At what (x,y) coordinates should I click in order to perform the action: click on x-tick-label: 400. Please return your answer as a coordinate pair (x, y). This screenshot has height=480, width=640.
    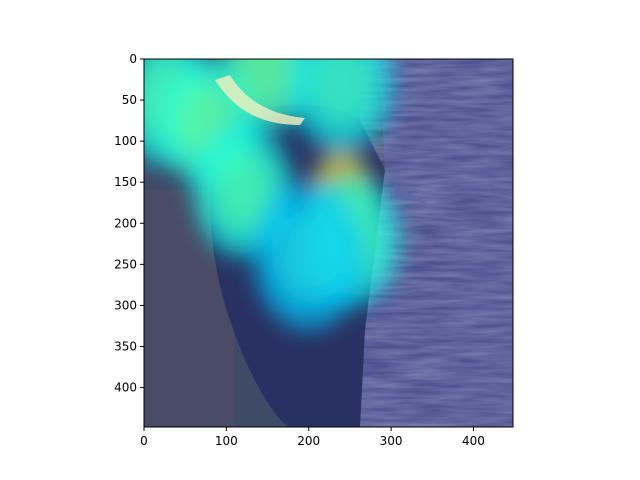
    Looking at the image, I should click on (473, 441).